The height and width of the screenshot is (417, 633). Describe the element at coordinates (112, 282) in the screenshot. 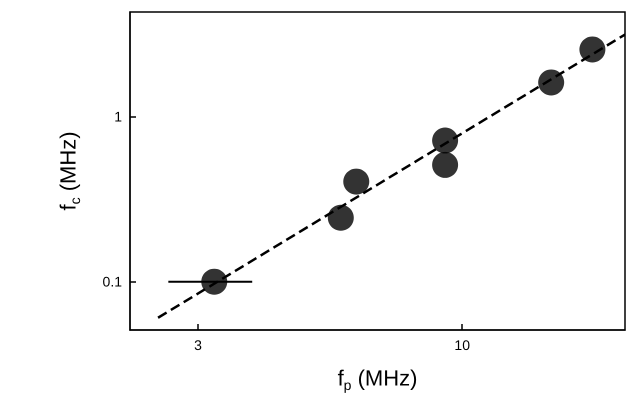

I see `y-tick-label: 0.1` at that location.